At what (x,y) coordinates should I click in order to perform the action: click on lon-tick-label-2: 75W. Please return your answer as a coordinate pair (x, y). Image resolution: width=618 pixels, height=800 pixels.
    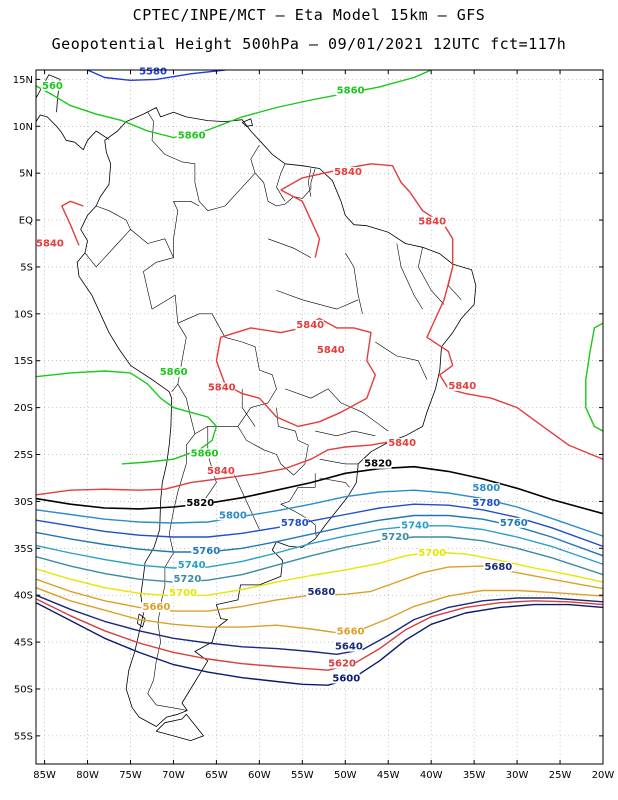
    Looking at the image, I should click on (130, 775).